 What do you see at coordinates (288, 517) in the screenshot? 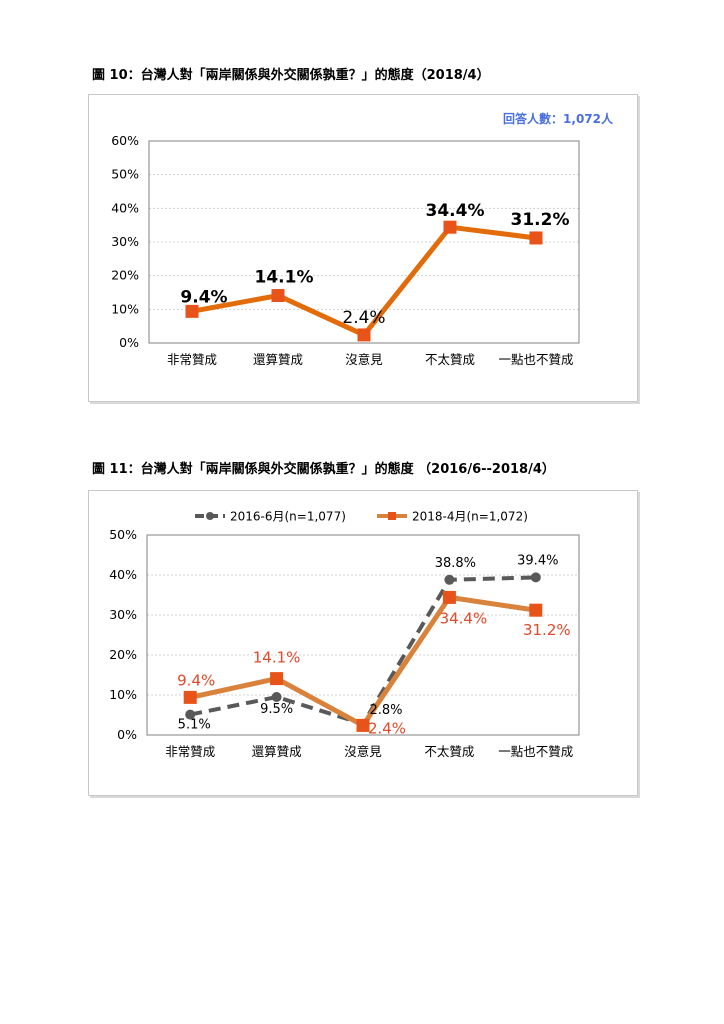
I see `legend-label: 2016-6月(n=1,077)` at bounding box center [288, 517].